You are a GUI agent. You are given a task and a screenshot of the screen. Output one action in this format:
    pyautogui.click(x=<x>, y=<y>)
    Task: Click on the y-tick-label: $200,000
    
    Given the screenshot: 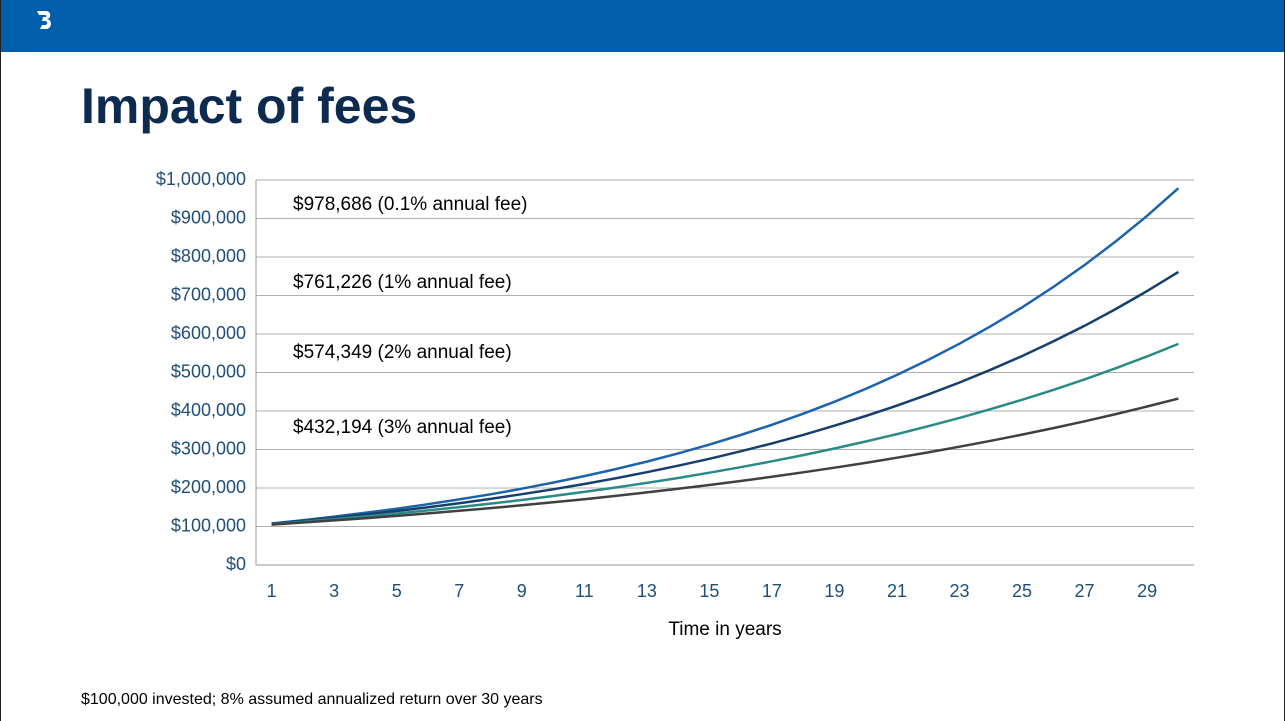 What is the action you would take?
    pyautogui.click(x=208, y=487)
    